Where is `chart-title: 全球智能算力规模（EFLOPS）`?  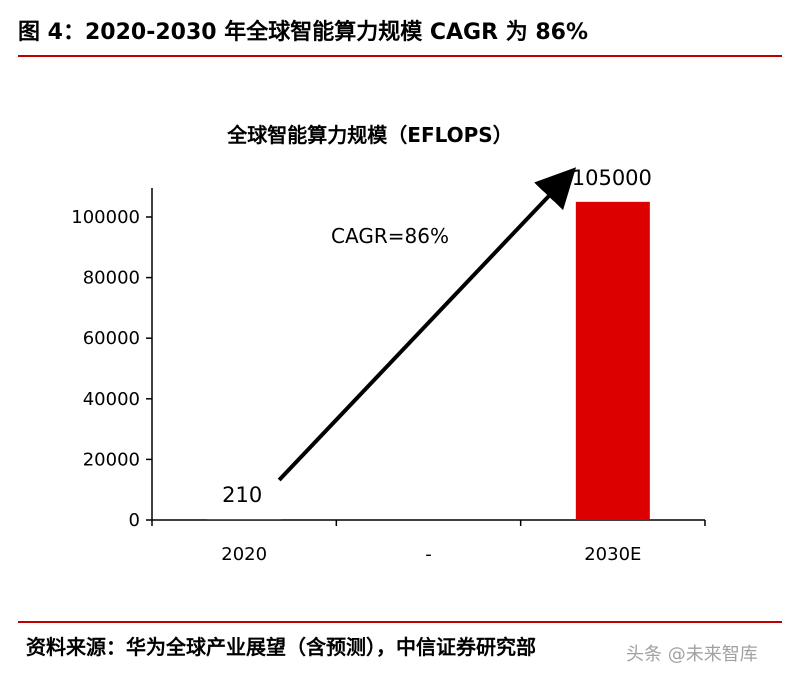 chart-title: 全球智能算力规模（EFLOPS） is located at coordinates (369, 135).